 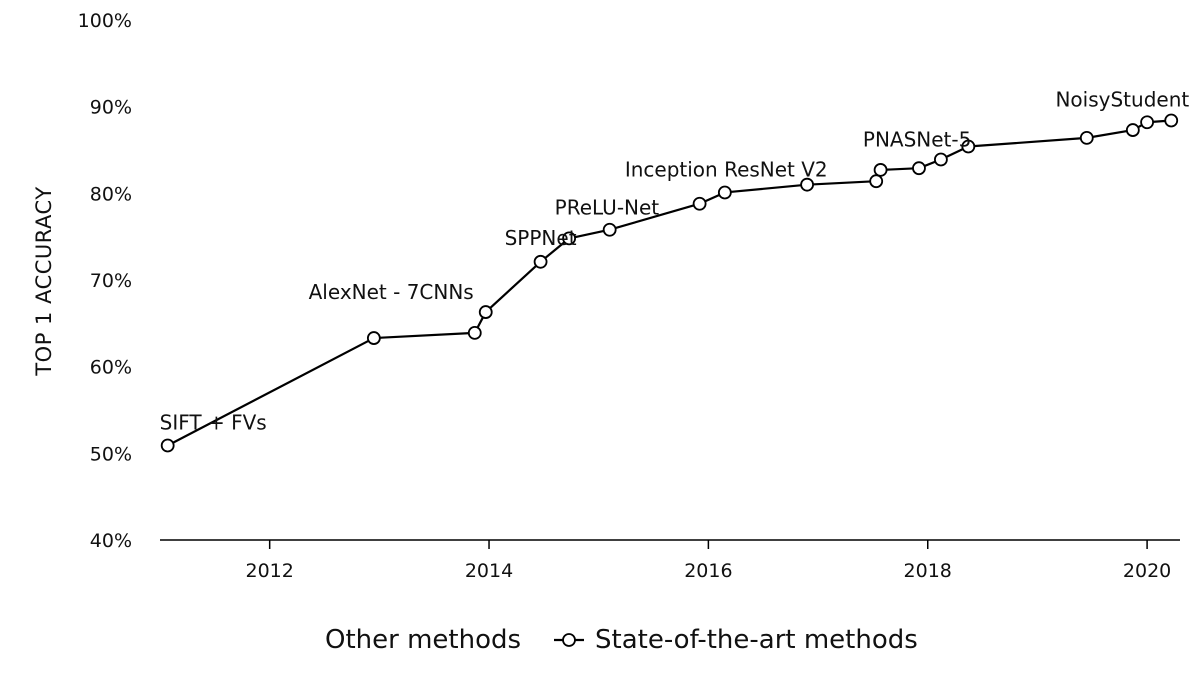 I want to click on annotation-label: SPPNet, so click(x=541, y=238).